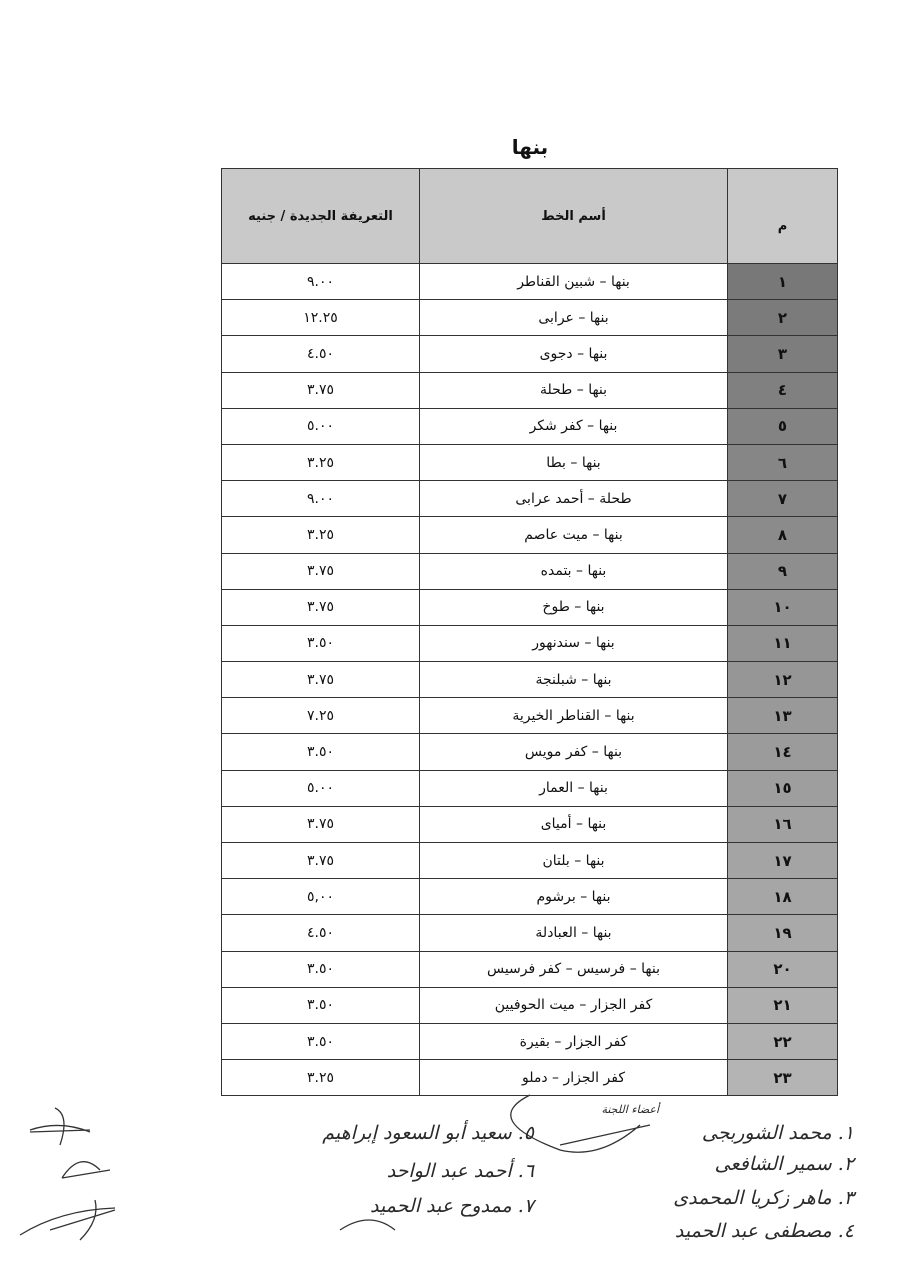 The width and height of the screenshot is (904, 1280). What do you see at coordinates (320, 318) in the screenshot?
I see `fare-value: ١٢.٢٥` at bounding box center [320, 318].